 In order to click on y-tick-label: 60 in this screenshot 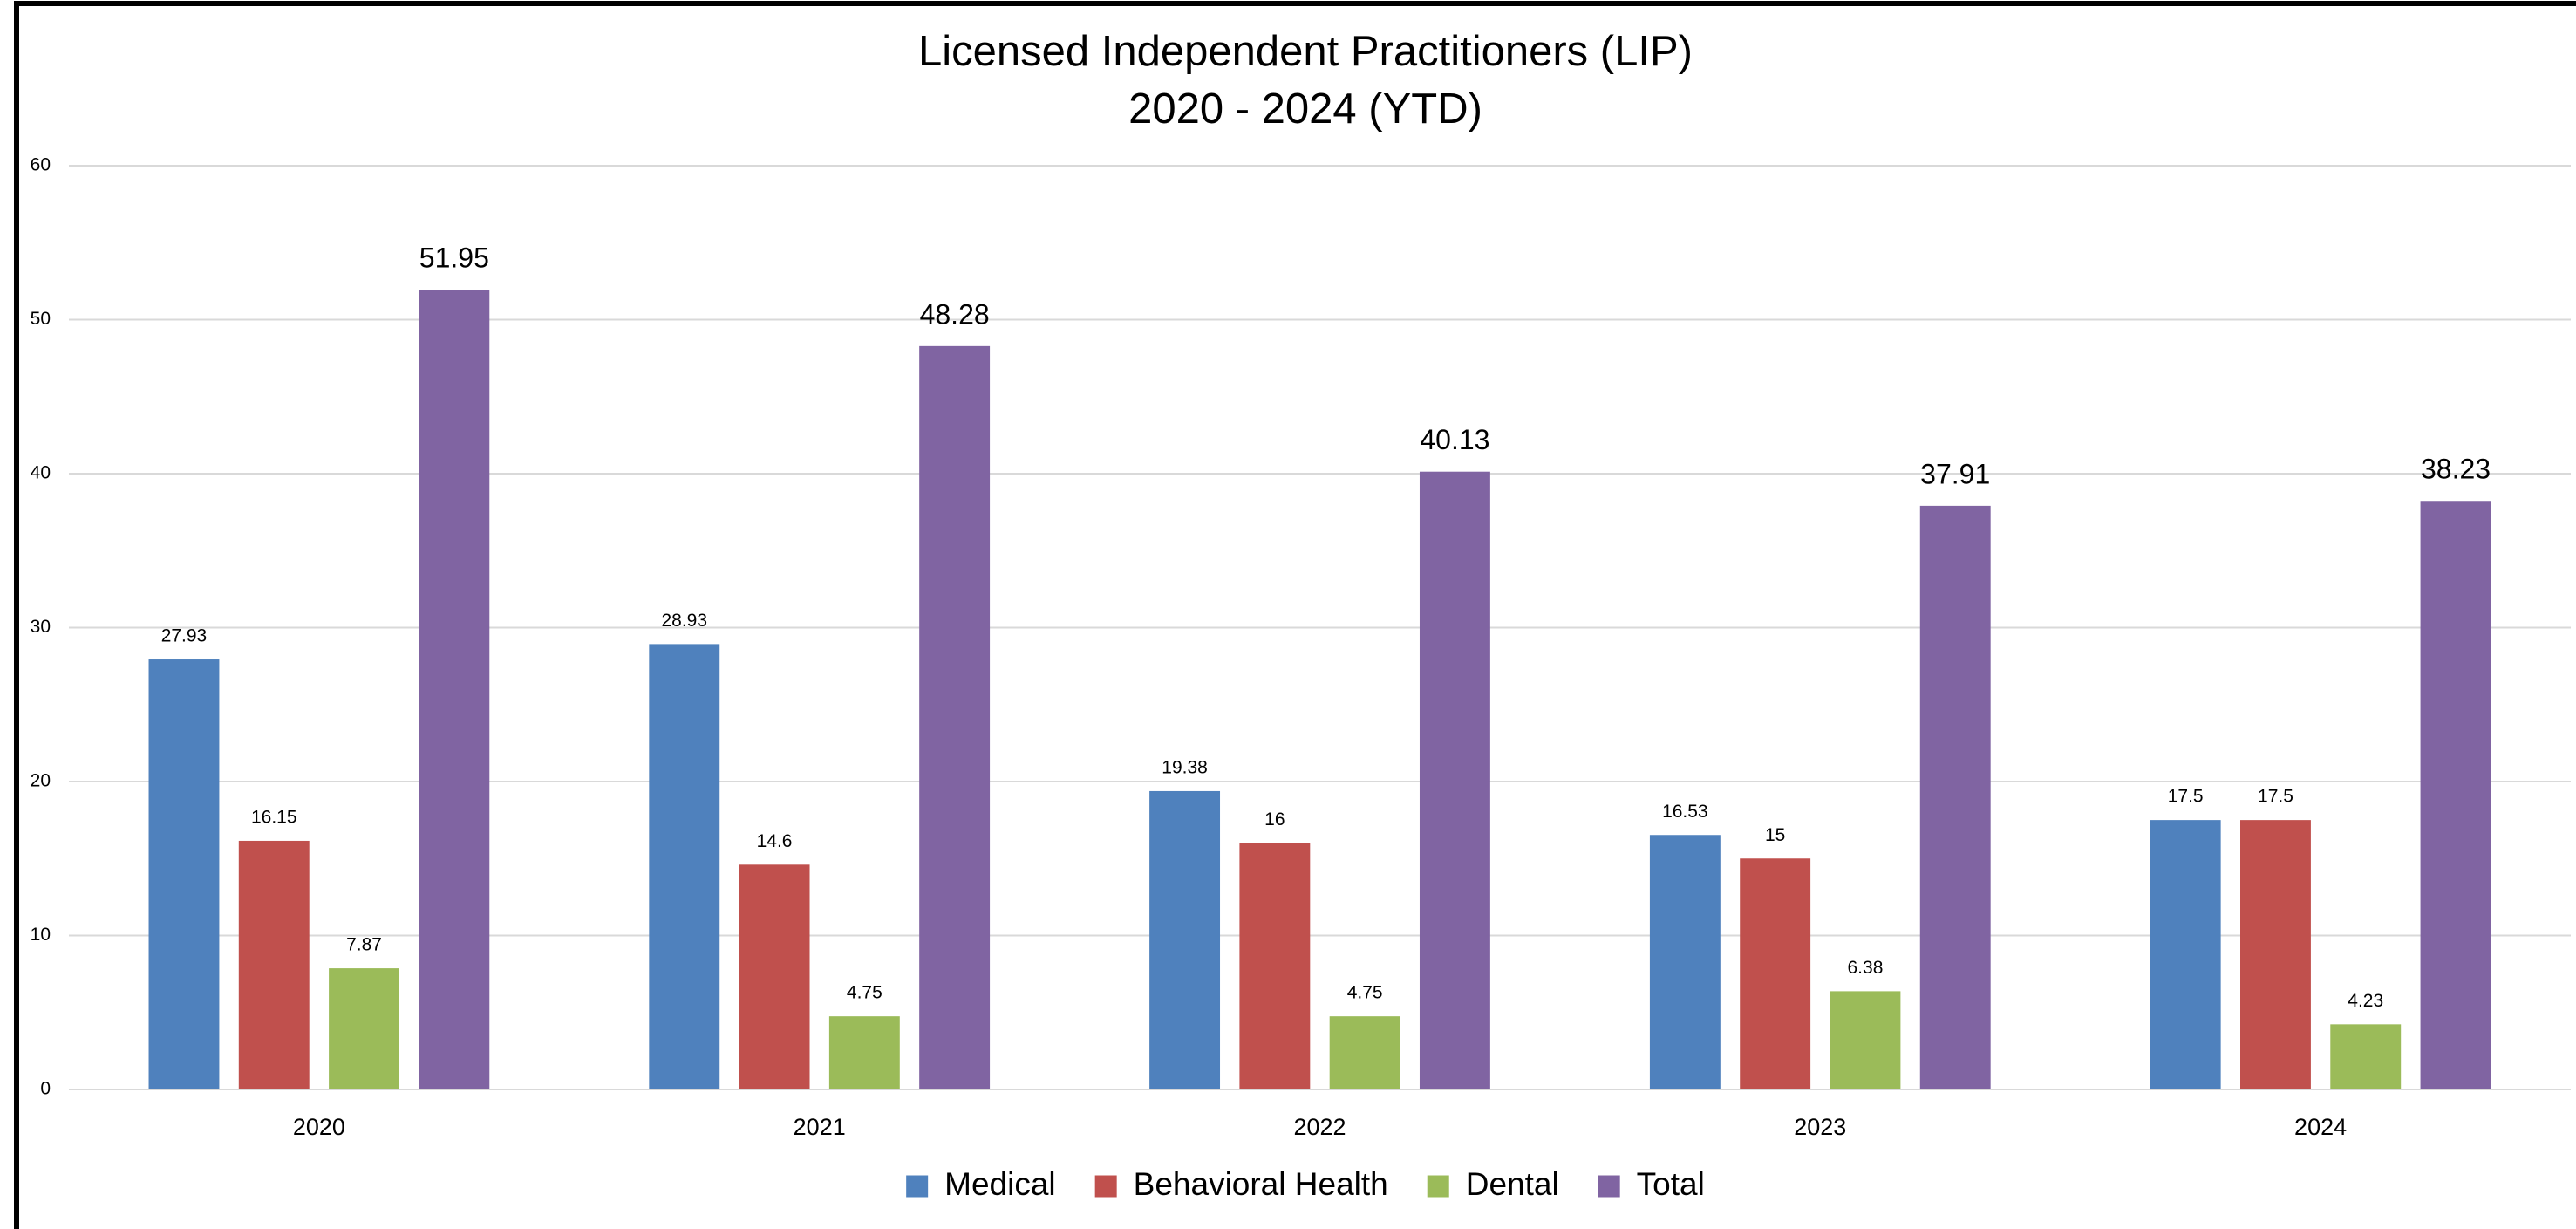, I will do `click(41, 165)`.